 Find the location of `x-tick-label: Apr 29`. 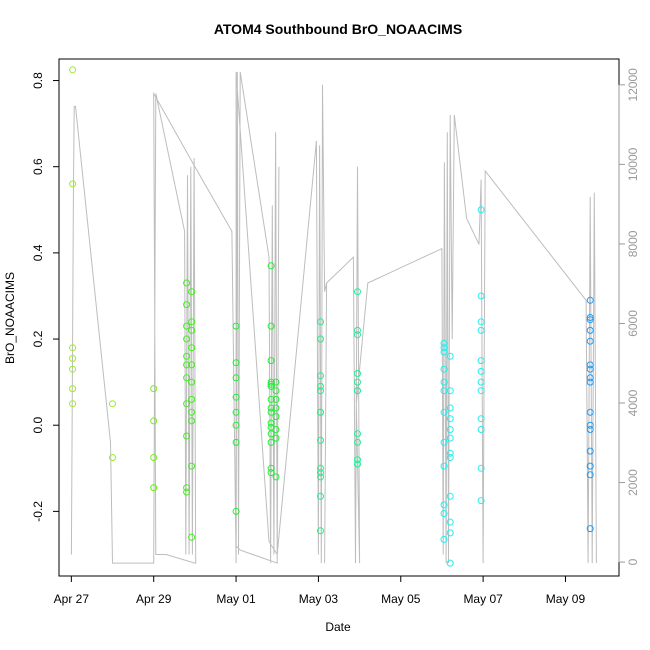

x-tick-label: Apr 29 is located at coordinates (154, 599).